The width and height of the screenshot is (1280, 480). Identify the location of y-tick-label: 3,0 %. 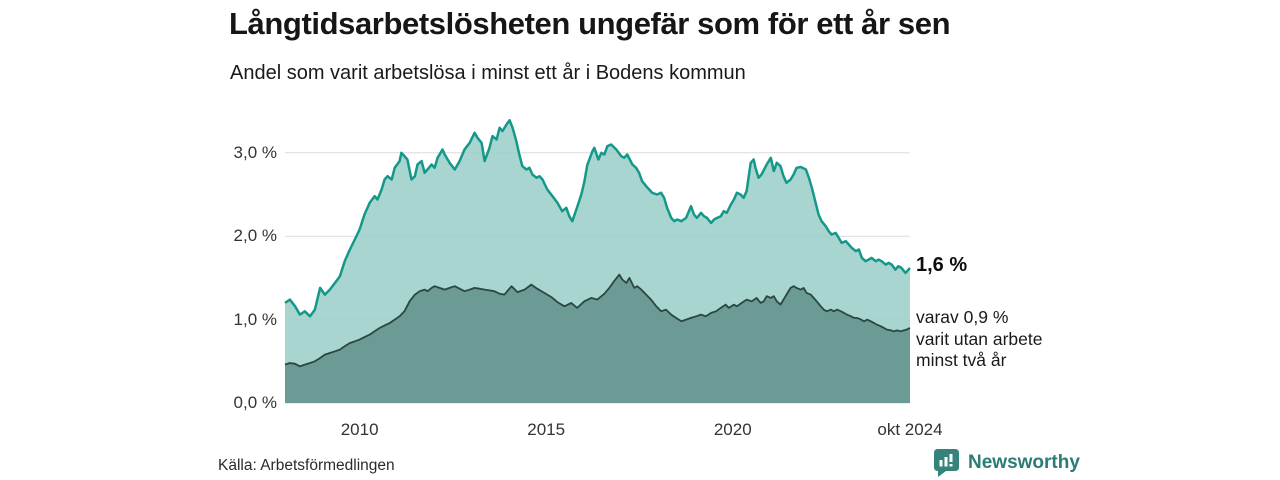
(255, 152).